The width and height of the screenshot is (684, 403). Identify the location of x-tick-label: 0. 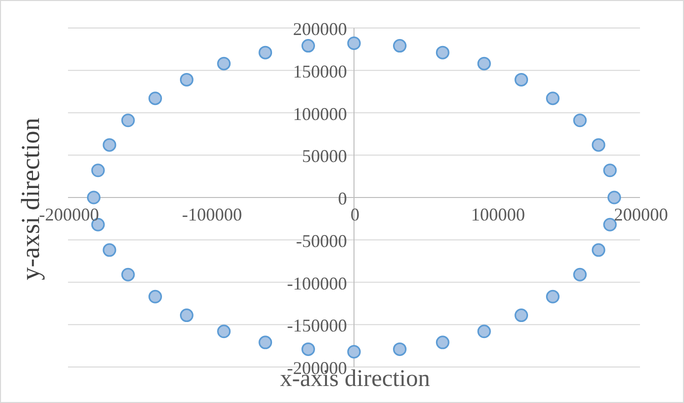
(355, 214).